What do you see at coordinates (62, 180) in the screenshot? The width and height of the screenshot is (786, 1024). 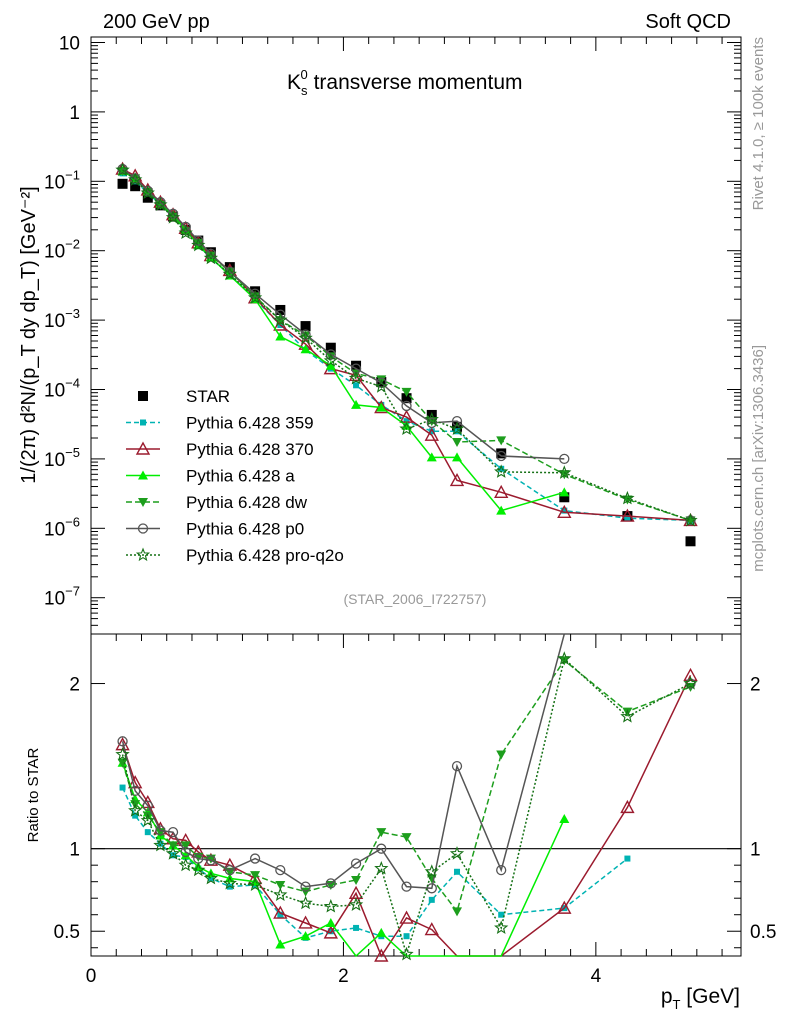 I see `main-ytick-label: 10⁻¹` at bounding box center [62, 180].